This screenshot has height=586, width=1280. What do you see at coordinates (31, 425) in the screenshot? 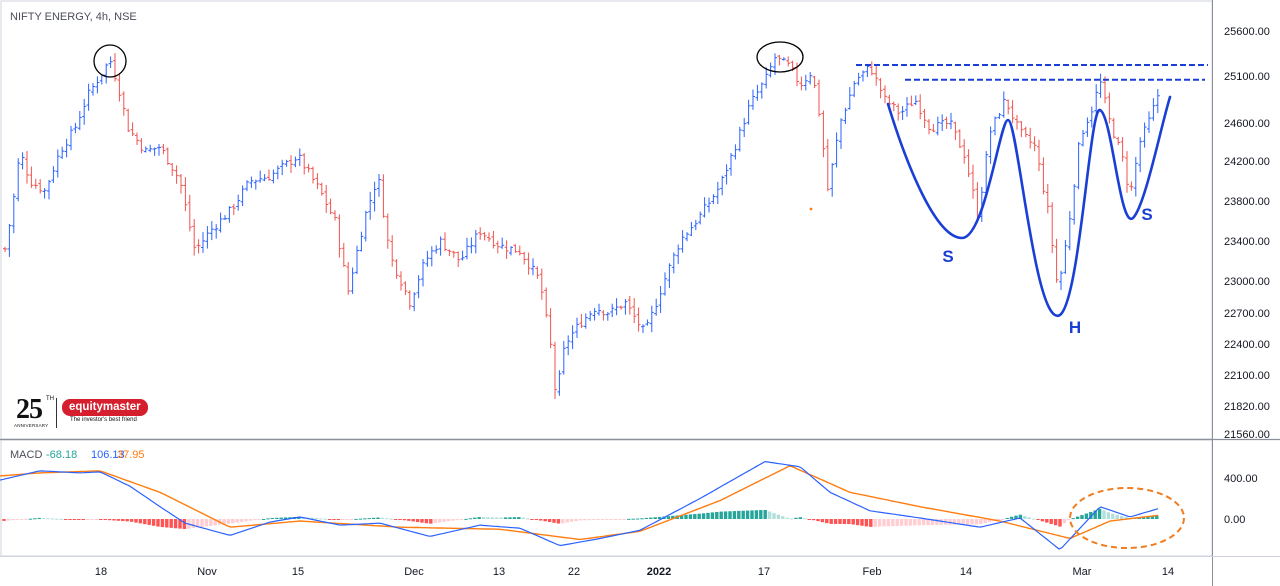
I see `watermark-anniversary: ANNIVERSARY` at bounding box center [31, 425].